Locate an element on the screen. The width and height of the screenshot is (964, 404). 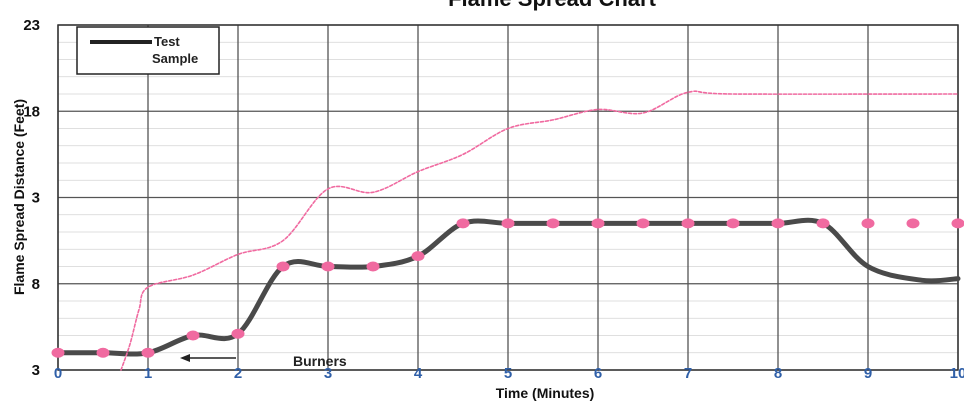
legend-test-label: Test is located at coordinates (167, 41).